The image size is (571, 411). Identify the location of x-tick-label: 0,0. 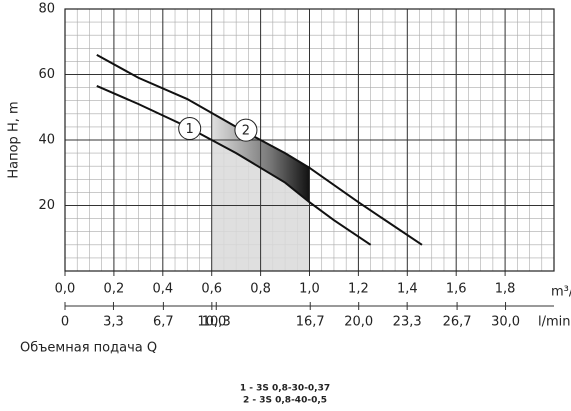
(65, 289).